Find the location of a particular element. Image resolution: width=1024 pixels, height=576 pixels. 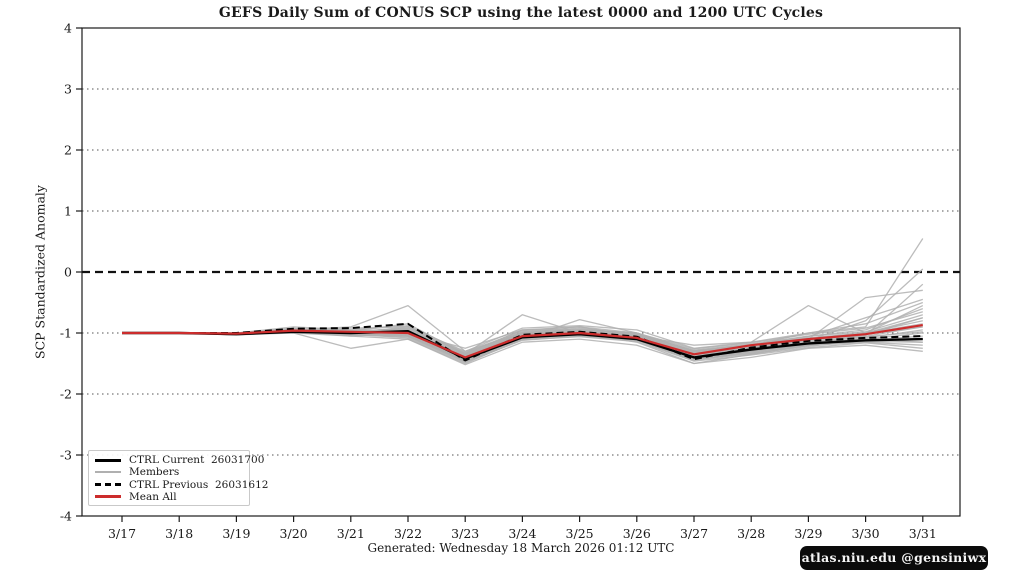

x-tick-label: 3/28 is located at coordinates (751, 533).